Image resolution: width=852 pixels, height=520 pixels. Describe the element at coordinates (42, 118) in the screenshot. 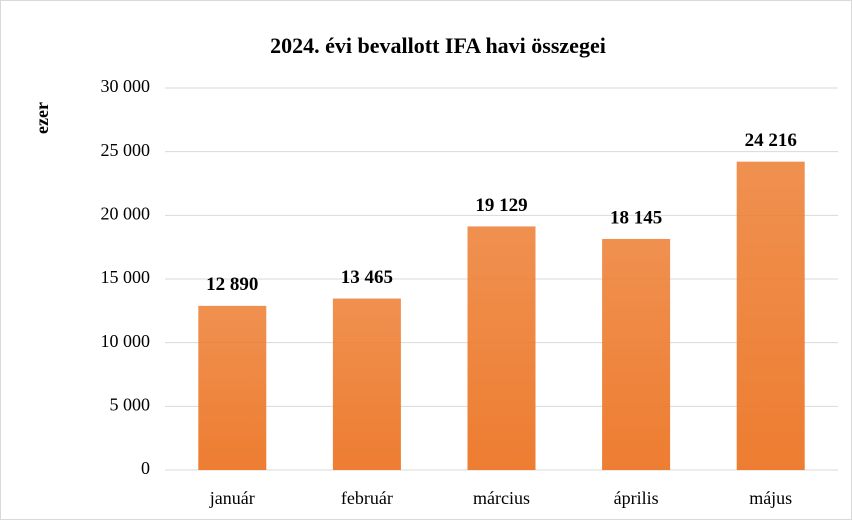

I see `y-axis-label: ezer` at that location.